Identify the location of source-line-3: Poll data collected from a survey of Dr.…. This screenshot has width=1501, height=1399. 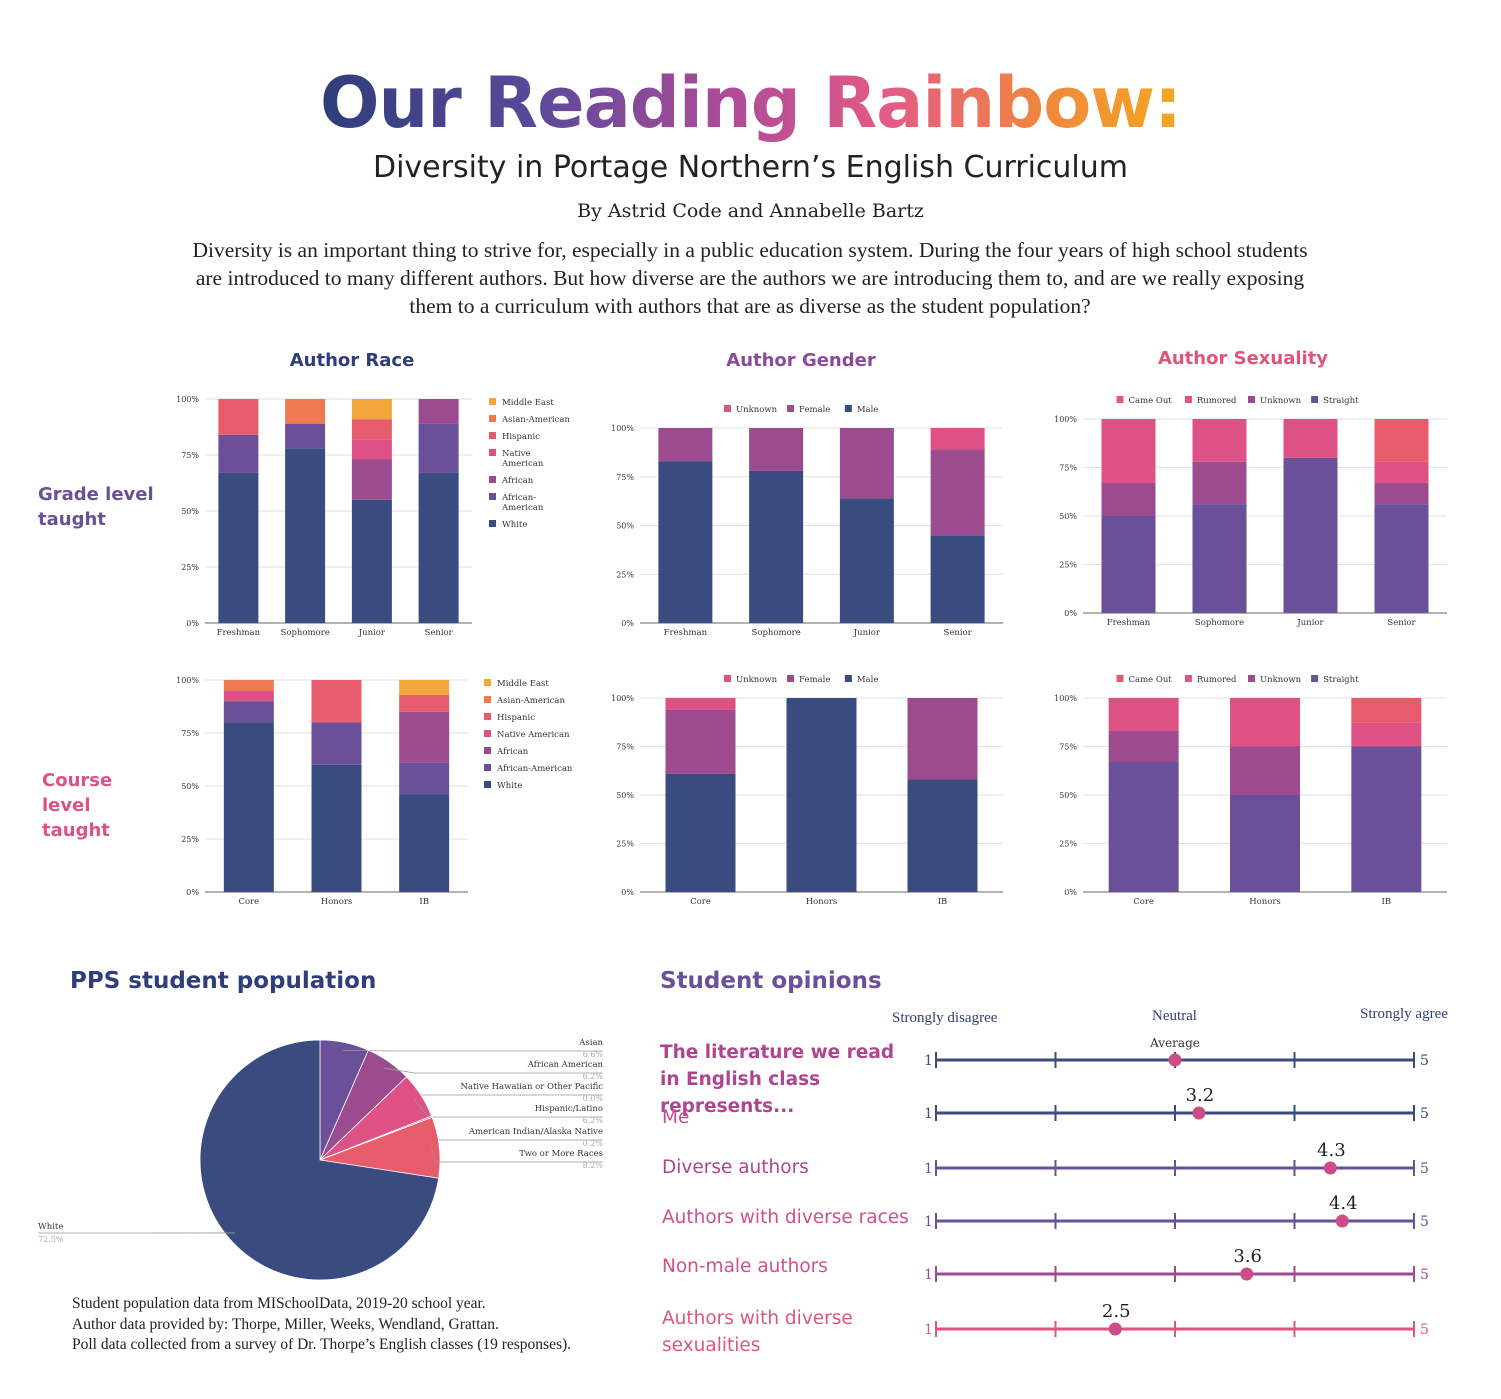
(322, 1344).